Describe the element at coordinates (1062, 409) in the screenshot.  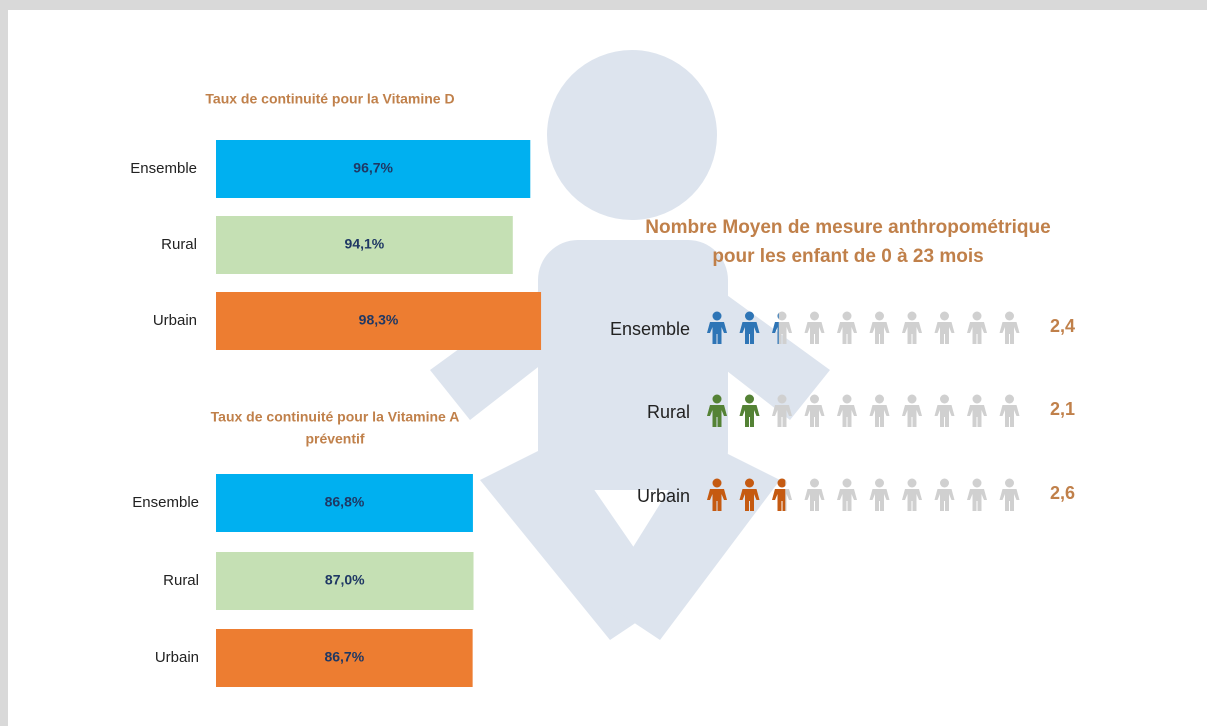
I see `value-label: 2,1` at that location.